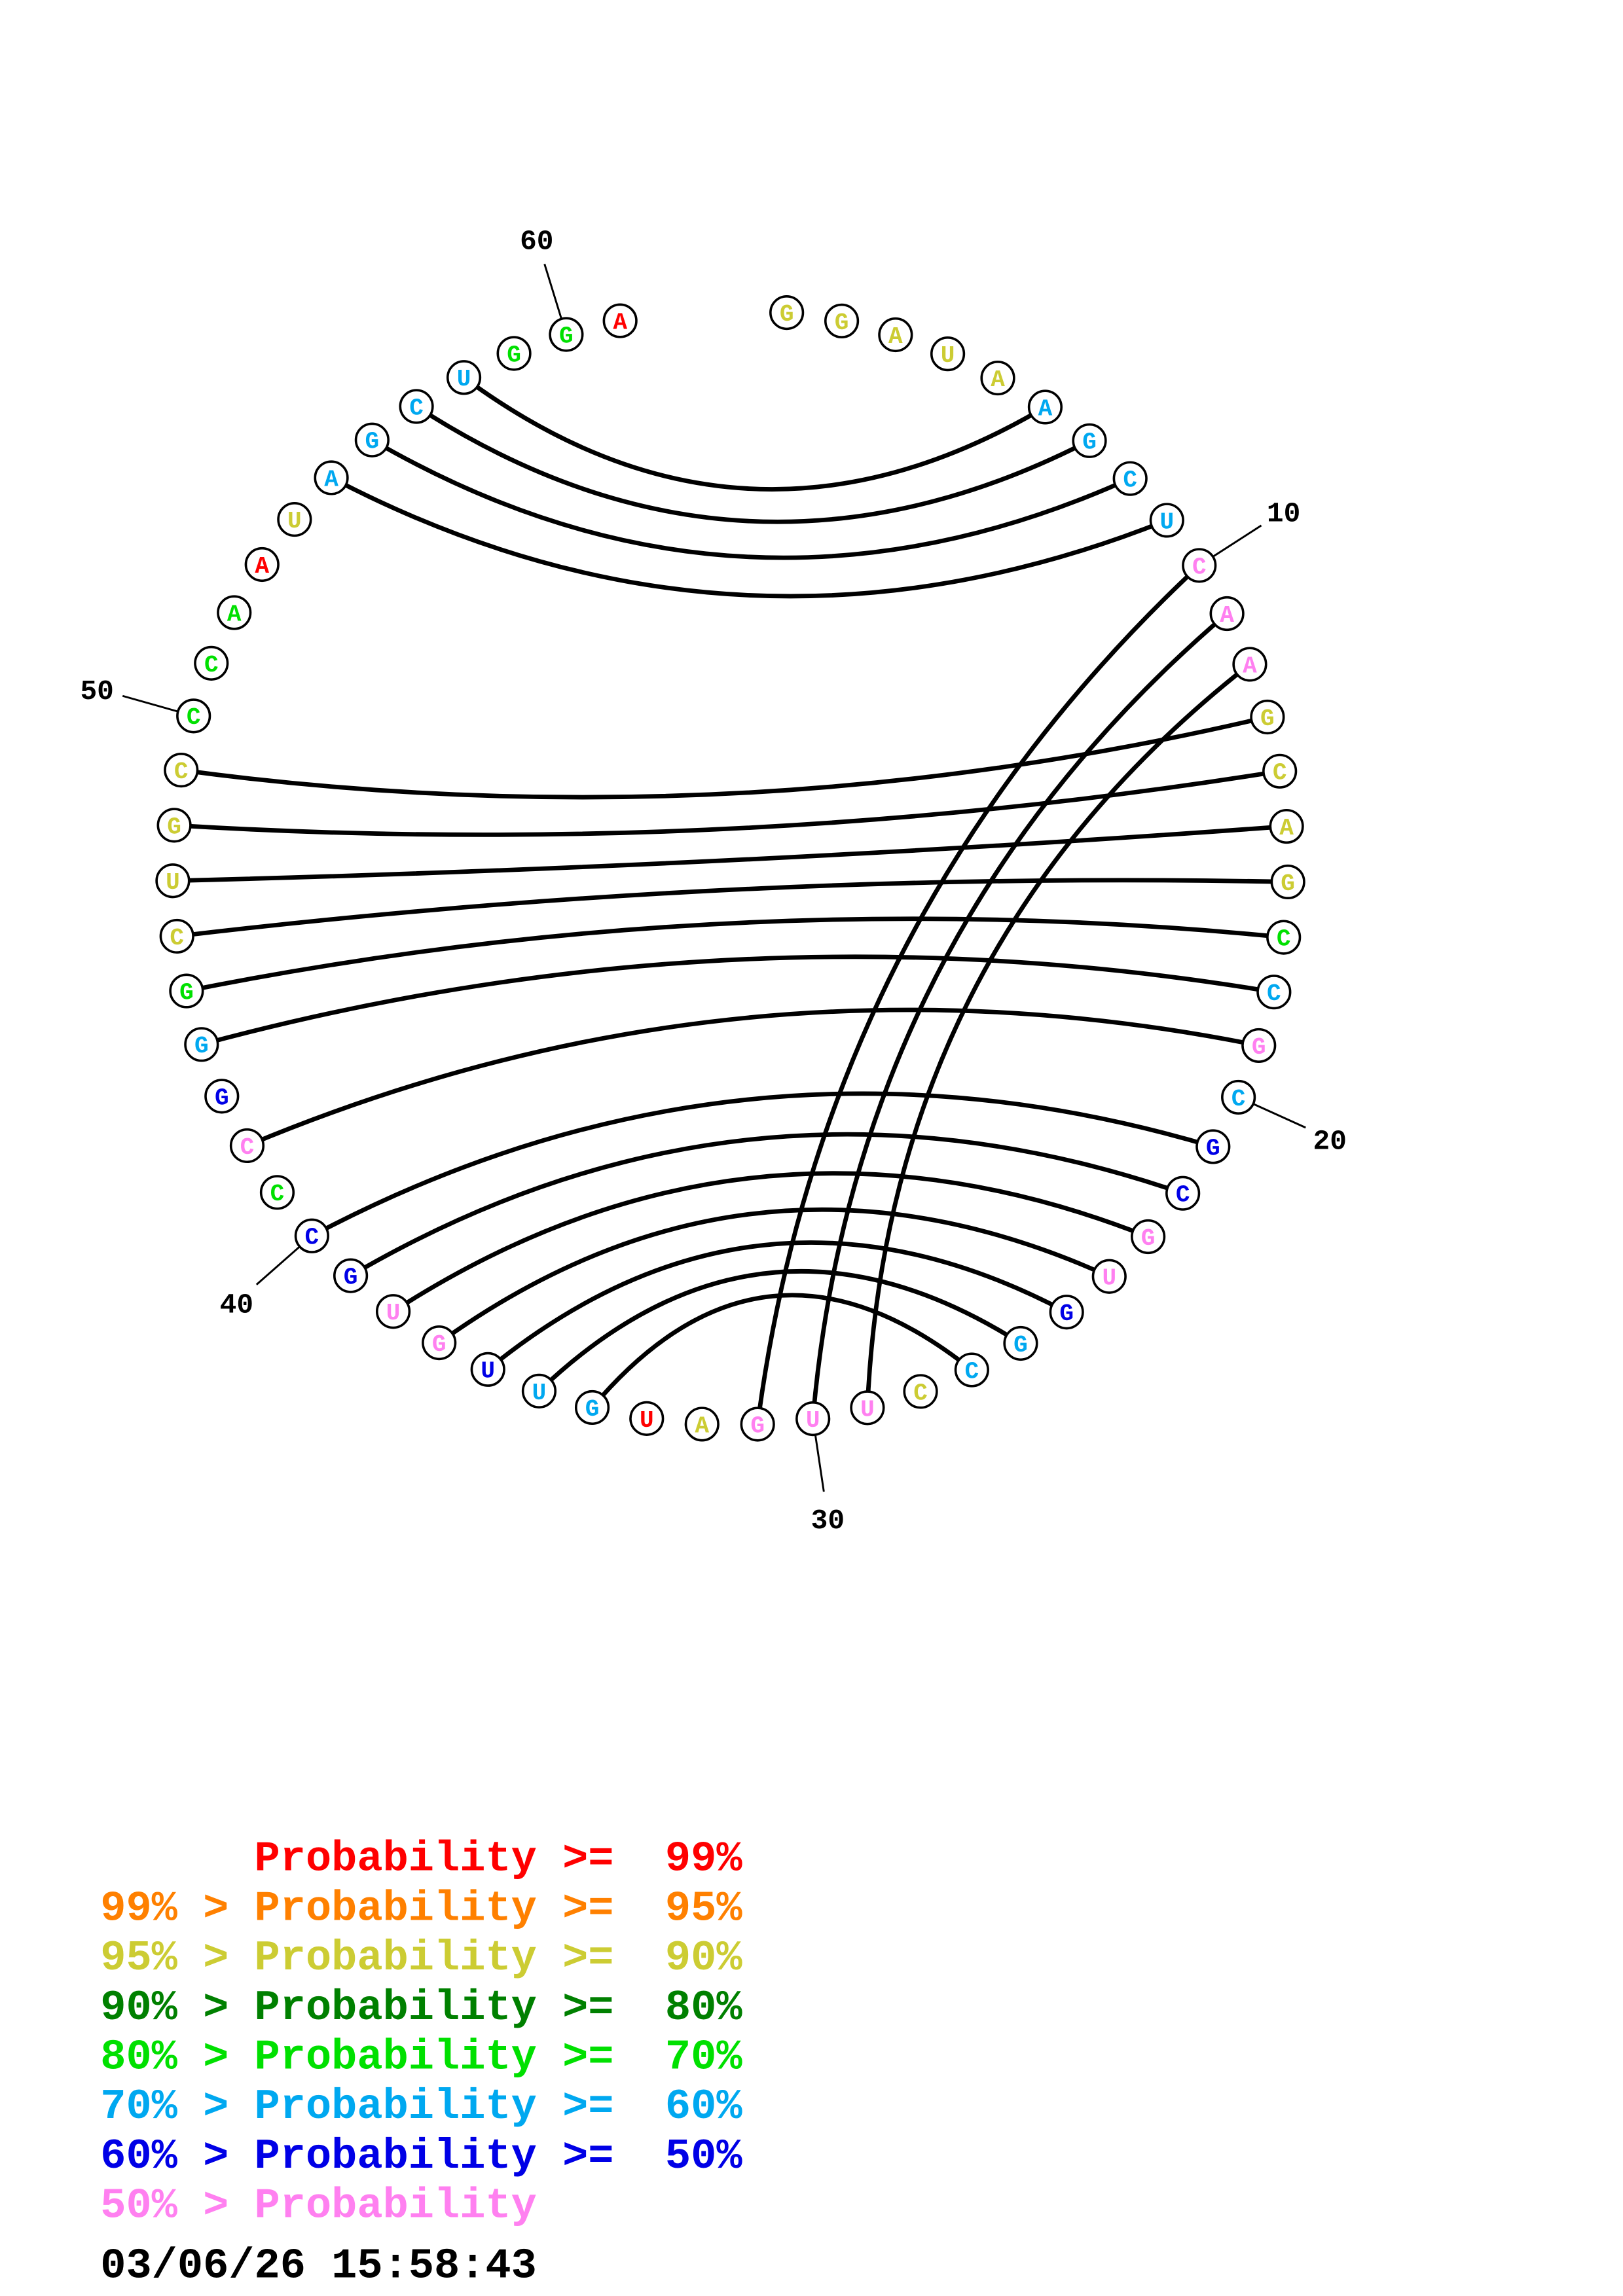 The width and height of the screenshot is (1623, 2296). I want to click on nucleotide-13: G, so click(1267, 717).